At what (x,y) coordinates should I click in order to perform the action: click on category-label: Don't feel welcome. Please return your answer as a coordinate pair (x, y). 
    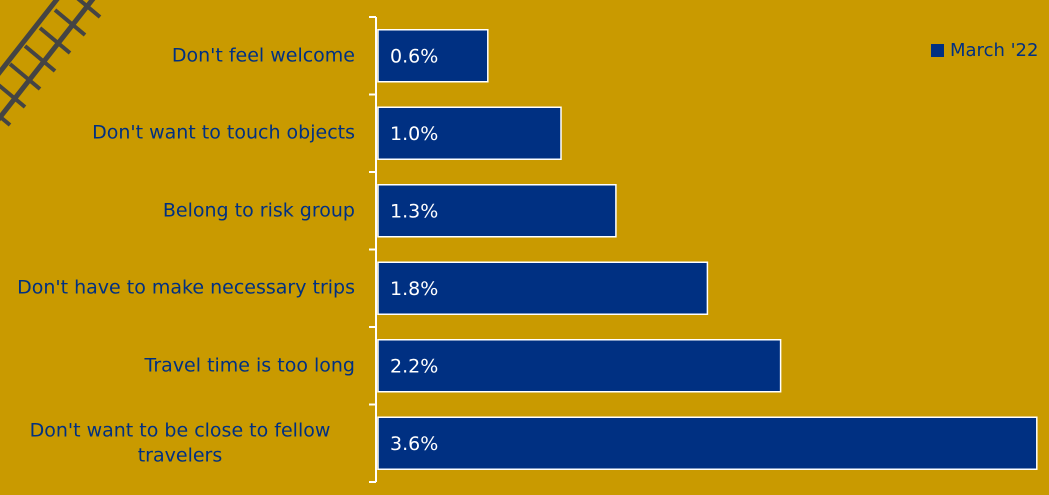
    Looking at the image, I should click on (263, 55).